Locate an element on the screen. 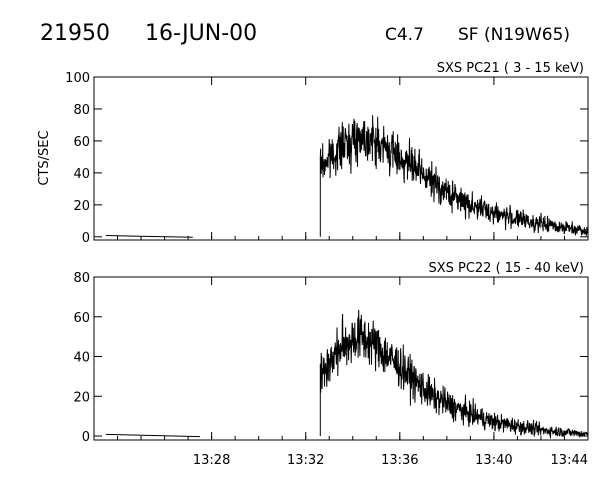 This screenshot has width=600, height=480. x-tick-label: 13:44 is located at coordinates (569, 460).